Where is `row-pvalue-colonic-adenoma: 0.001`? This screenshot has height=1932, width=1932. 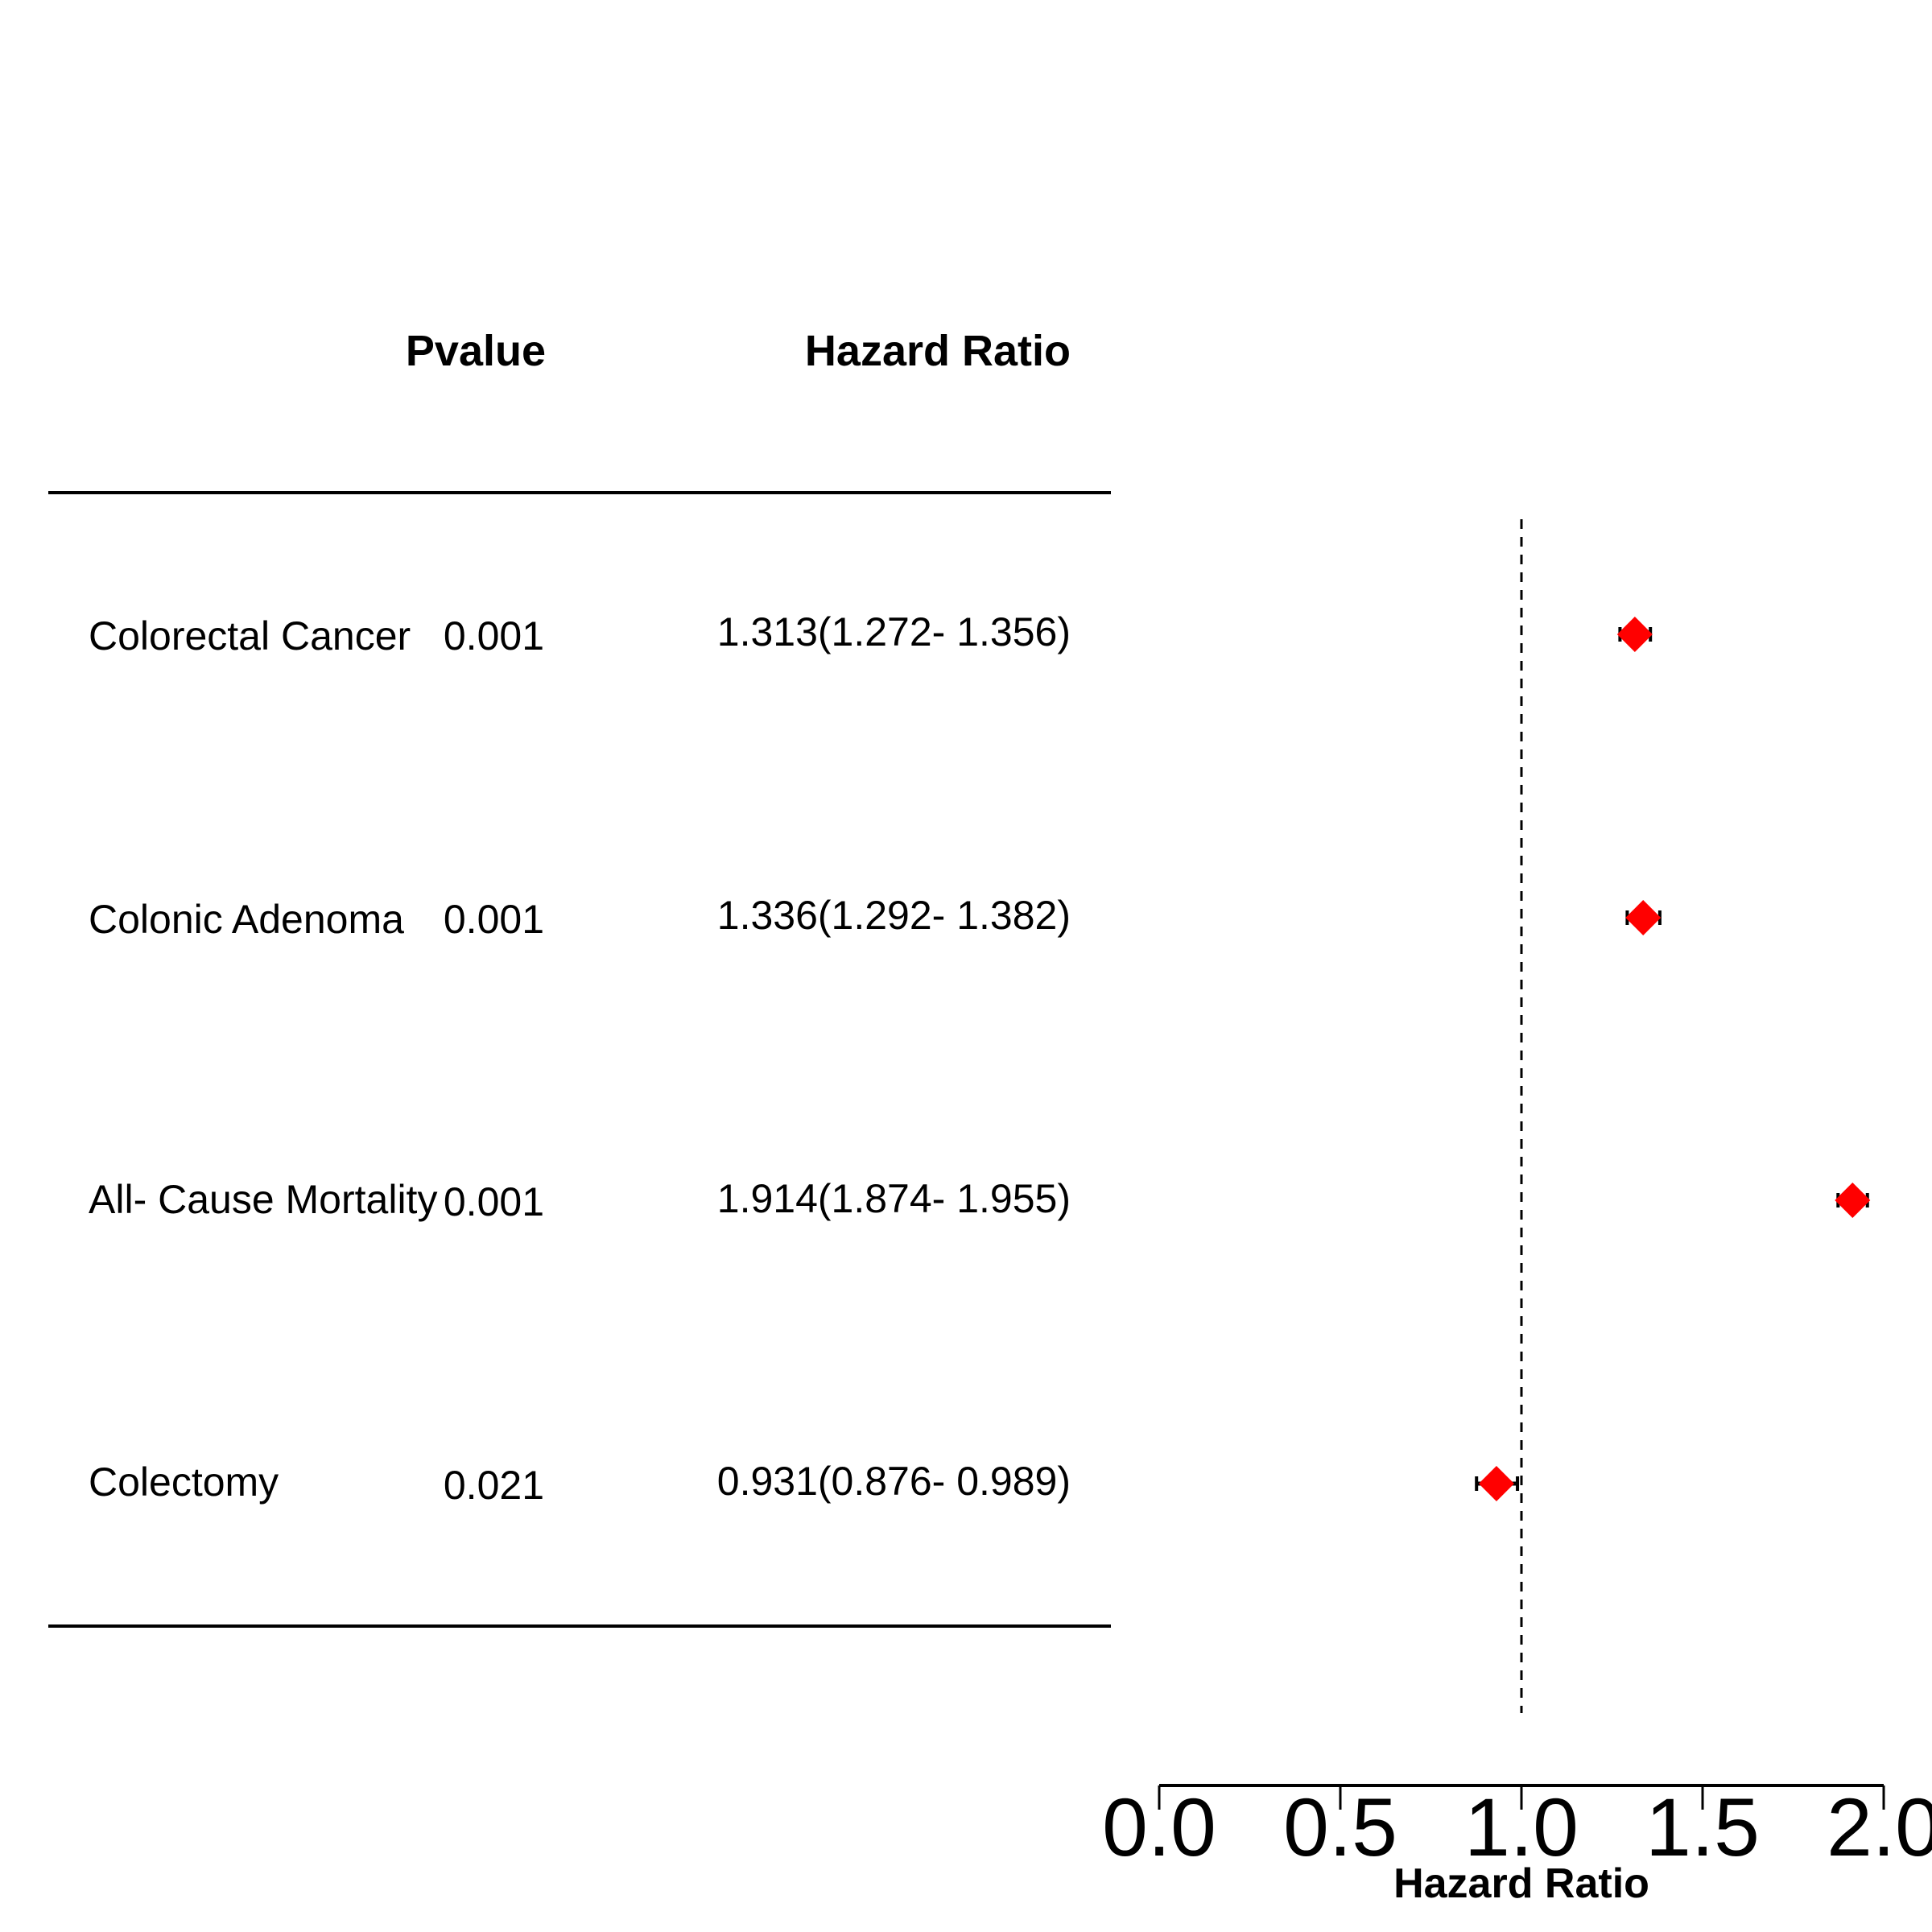 row-pvalue-colonic-adenoma: 0.001 is located at coordinates (494, 919).